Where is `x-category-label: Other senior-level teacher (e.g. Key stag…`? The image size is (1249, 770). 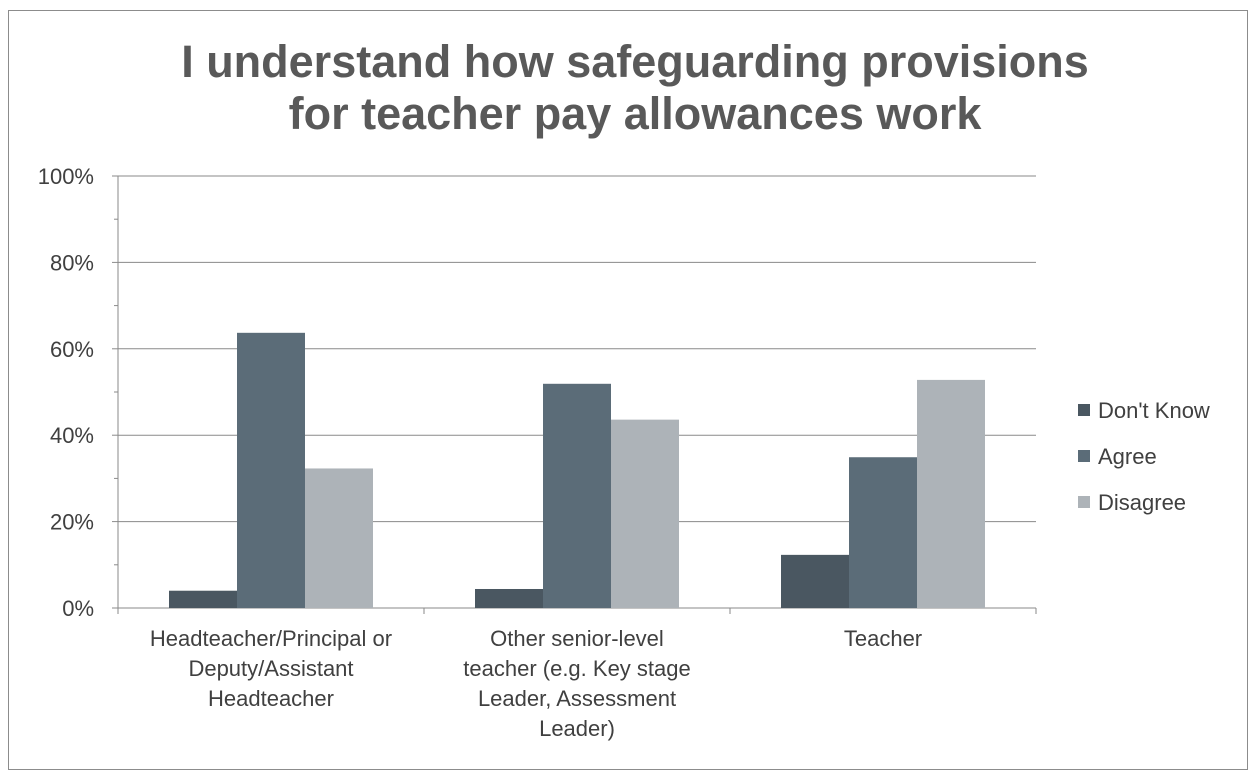
x-category-label: Other senior-level teacher (e.g. Key stag… is located at coordinates (576, 683).